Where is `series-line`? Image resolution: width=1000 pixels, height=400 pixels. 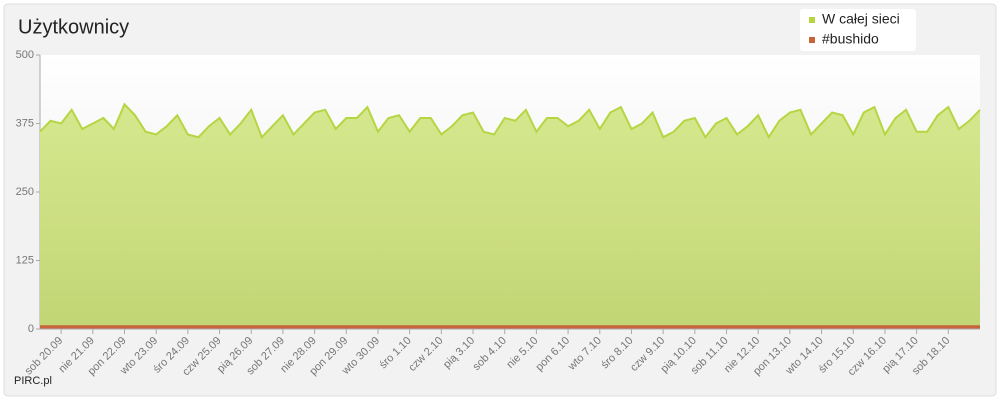
series-line is located at coordinates (510, 121).